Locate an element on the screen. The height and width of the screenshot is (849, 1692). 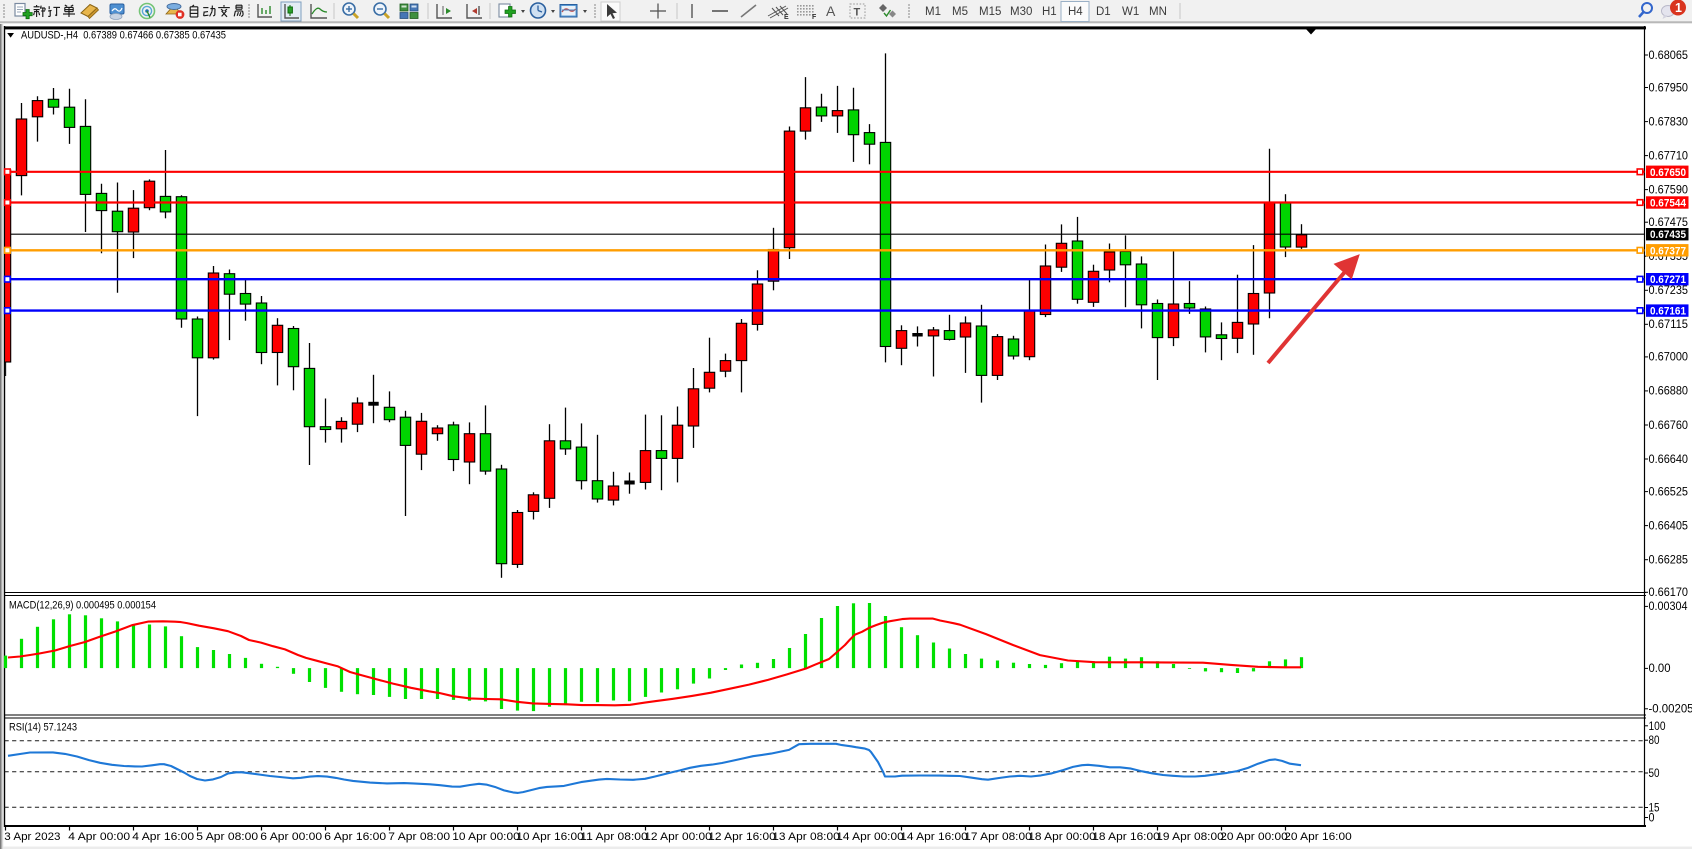
svg-text: 50 is located at coordinates (1654, 774).